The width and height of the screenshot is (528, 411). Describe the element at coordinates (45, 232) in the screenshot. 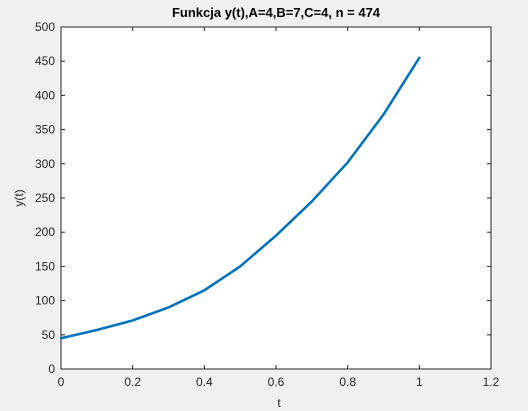

I see `y-tick-label: 200` at that location.